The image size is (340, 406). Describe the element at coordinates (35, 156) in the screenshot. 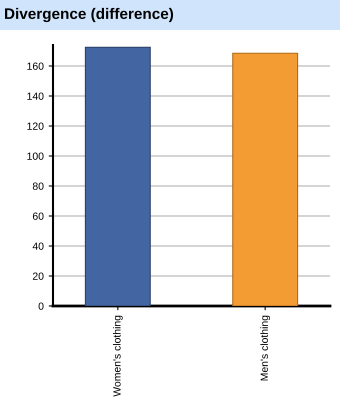

I see `y-tick-label: 100` at that location.